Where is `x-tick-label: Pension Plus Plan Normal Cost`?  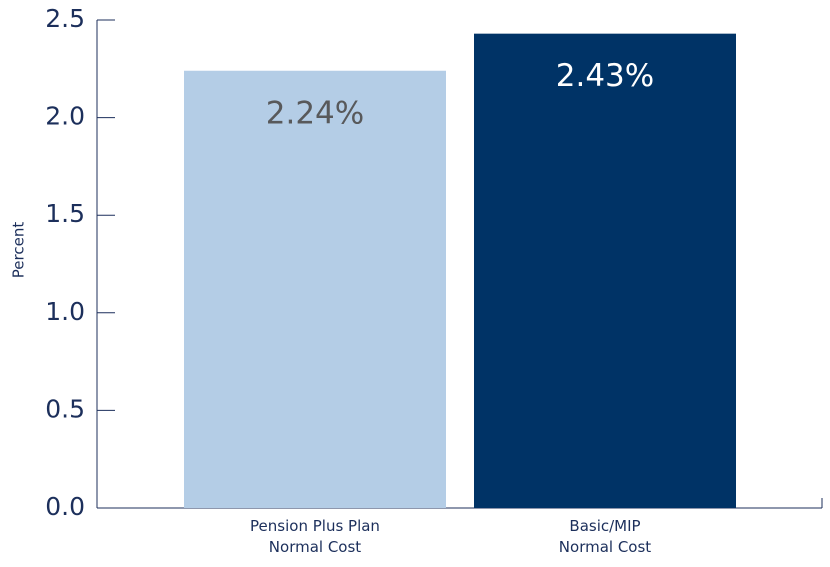 x-tick-label: Pension Plus Plan Normal Cost is located at coordinates (315, 536).